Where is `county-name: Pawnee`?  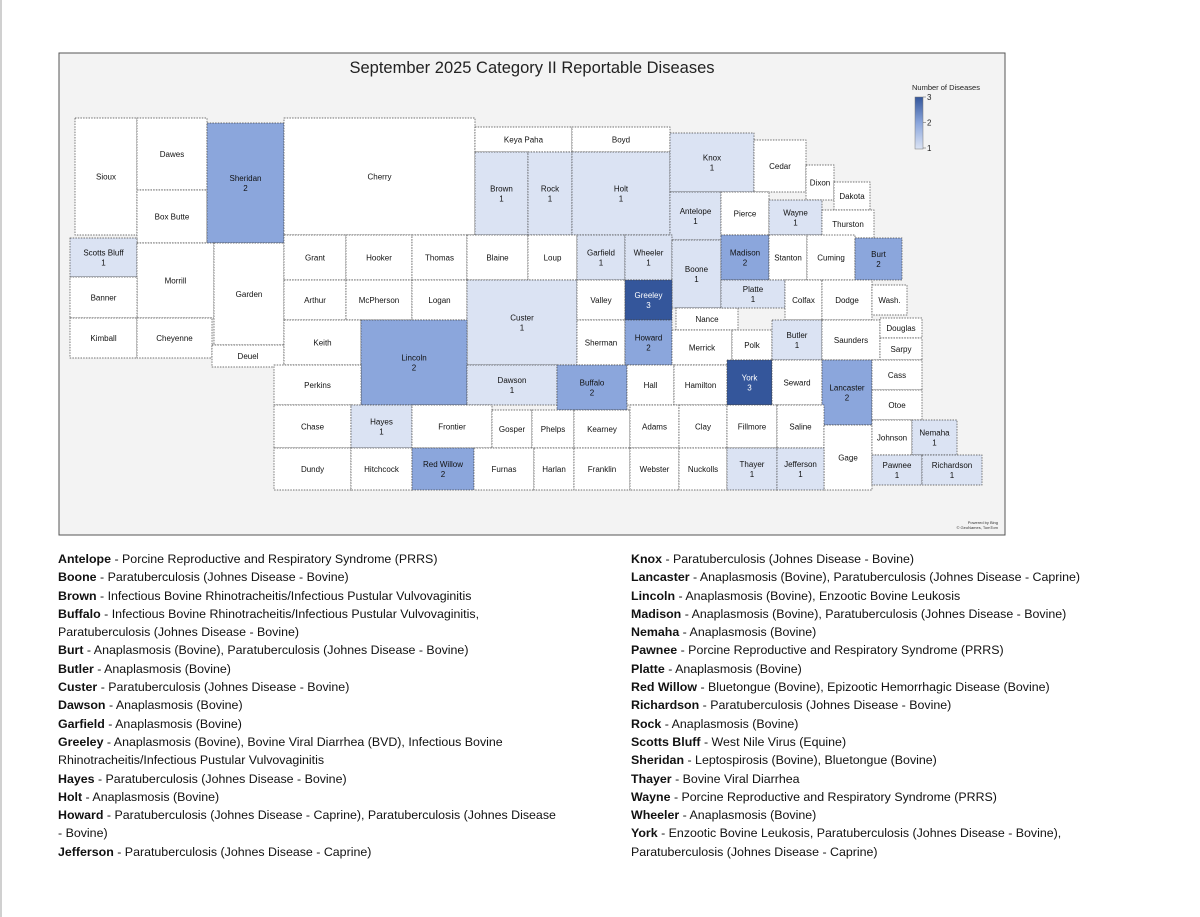
county-name: Pawnee is located at coordinates (654, 650).